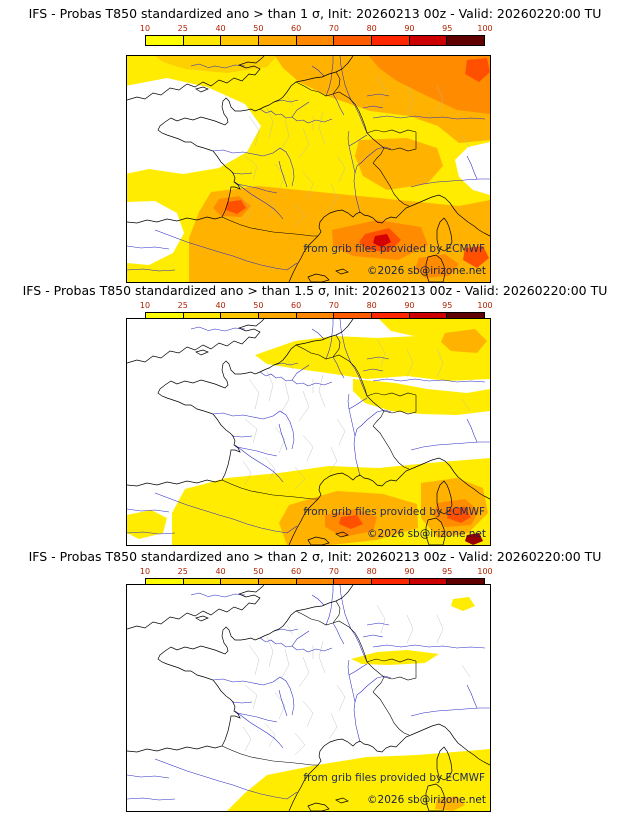 The width and height of the screenshot is (630, 828). I want to click on probability-overlay, so click(358, 704).